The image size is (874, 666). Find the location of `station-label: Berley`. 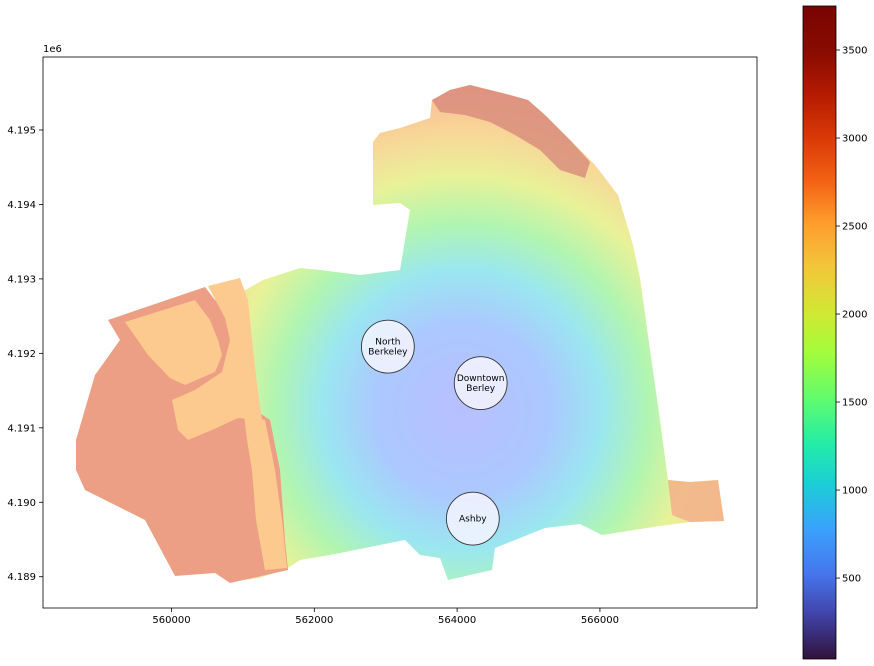

station-label: Berley is located at coordinates (480, 389).